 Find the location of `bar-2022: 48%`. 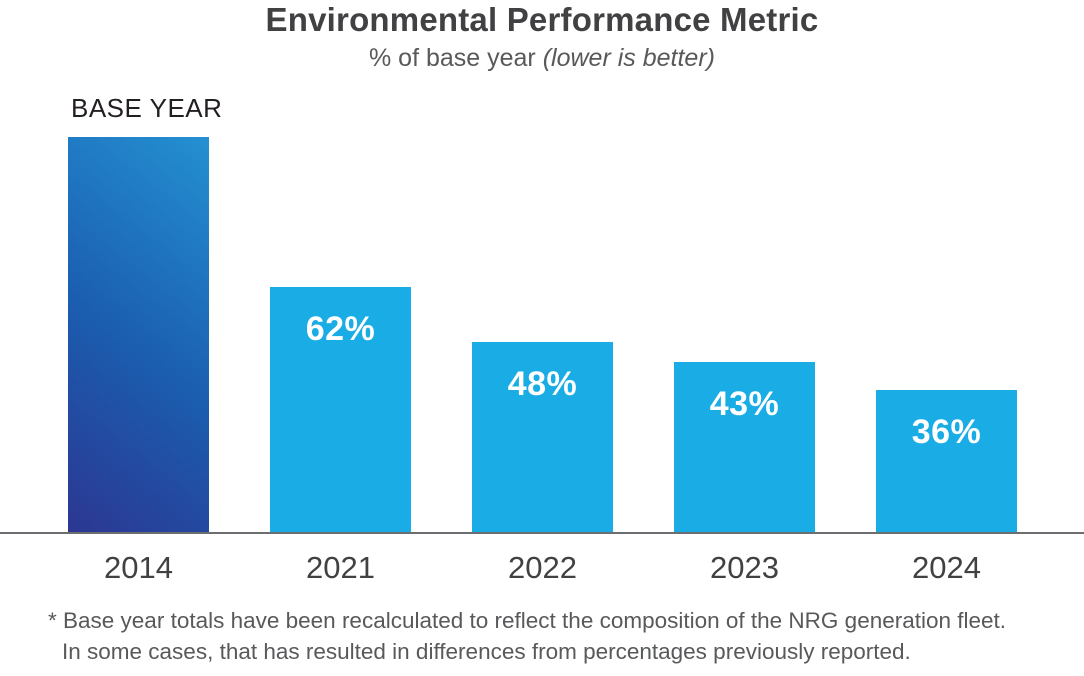

bar-2022: 48% is located at coordinates (542, 437).